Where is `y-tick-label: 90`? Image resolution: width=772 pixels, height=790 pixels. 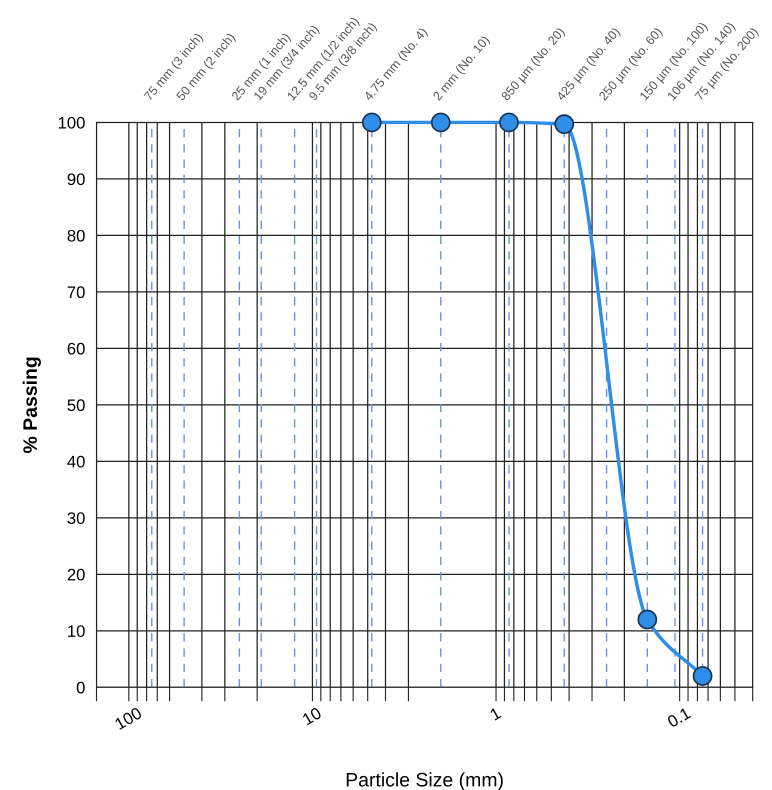 y-tick-label: 90 is located at coordinates (76, 179).